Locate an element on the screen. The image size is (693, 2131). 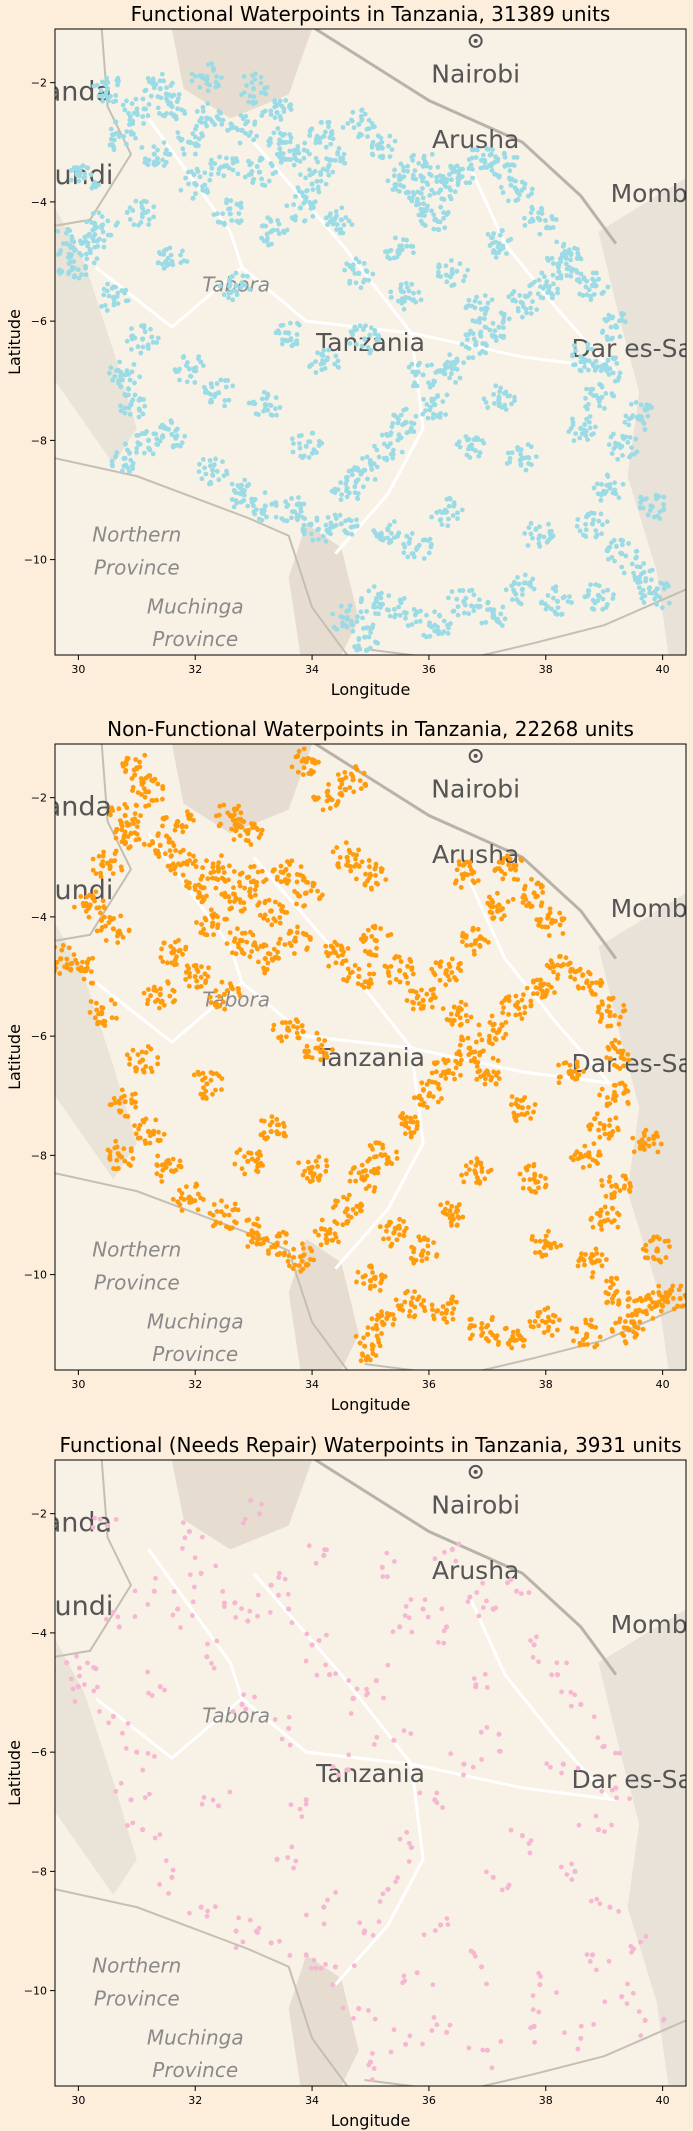
map-city-label: Dar es-Salaa is located at coordinates (632, 1063).